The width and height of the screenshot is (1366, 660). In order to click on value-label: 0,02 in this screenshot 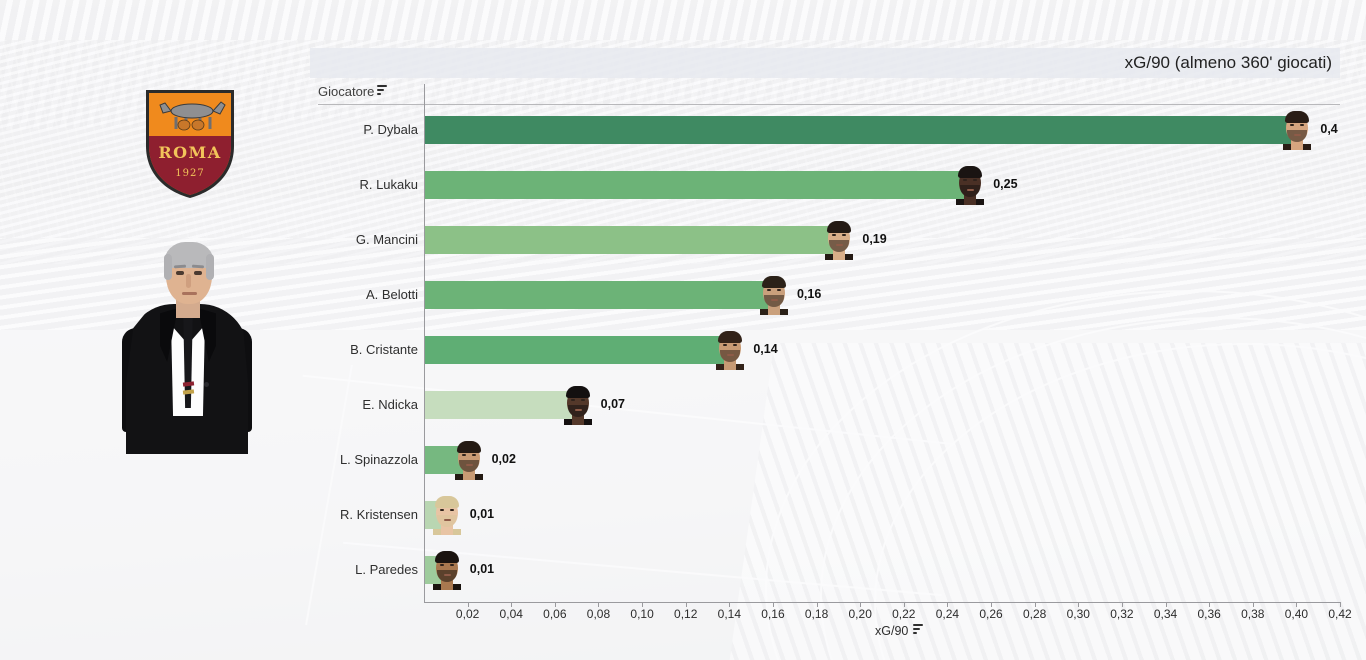, I will do `click(503, 459)`.